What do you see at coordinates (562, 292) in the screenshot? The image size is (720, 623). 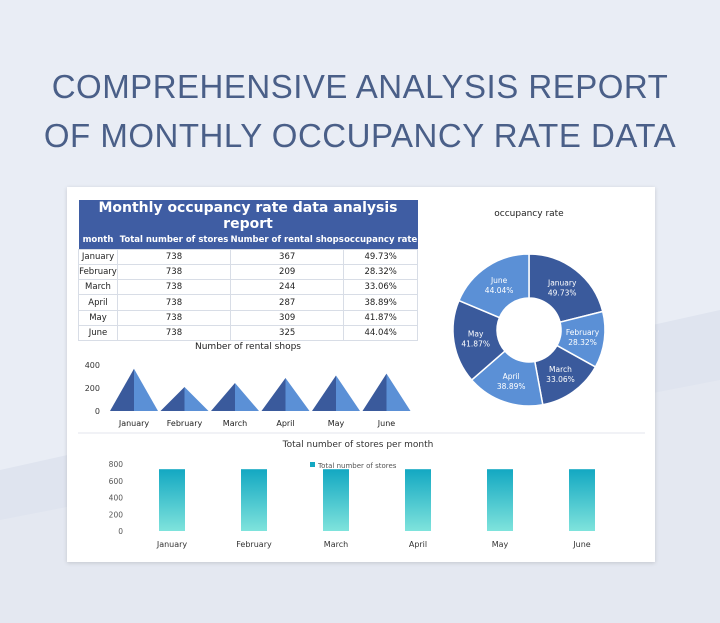 I see `donut-label-value: 49.73%` at bounding box center [562, 292].